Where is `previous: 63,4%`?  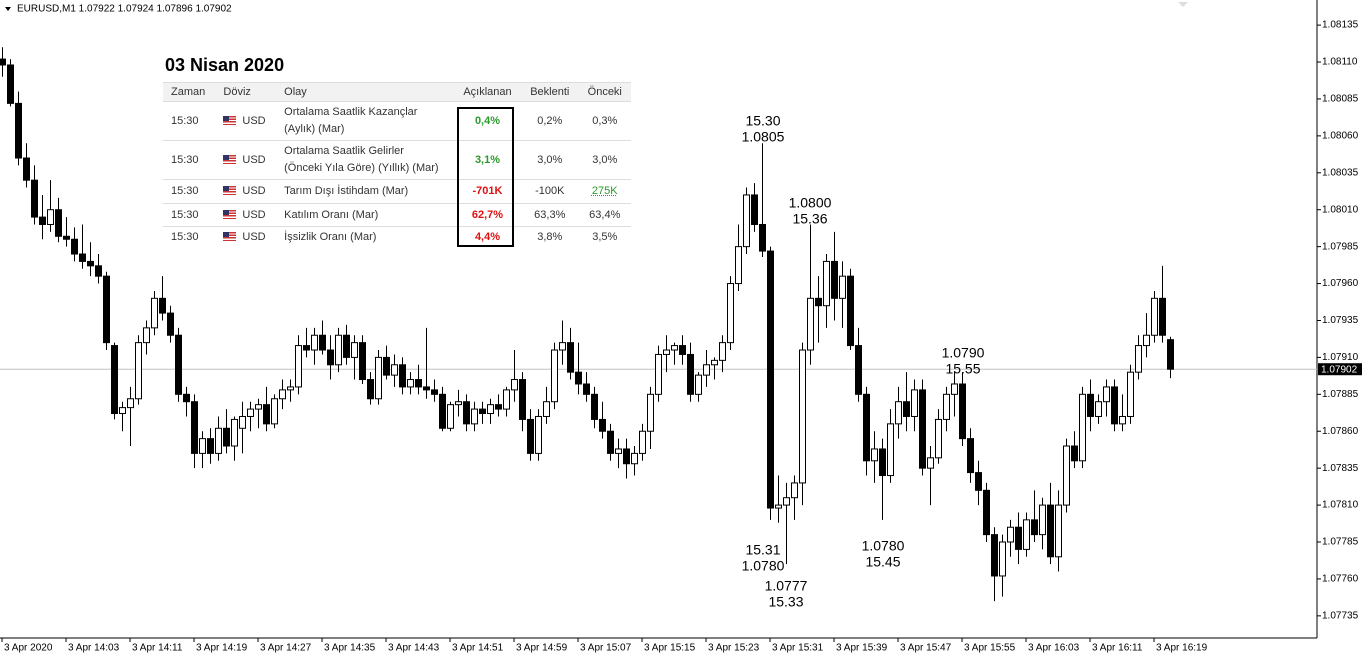 previous: 63,4% is located at coordinates (604, 215).